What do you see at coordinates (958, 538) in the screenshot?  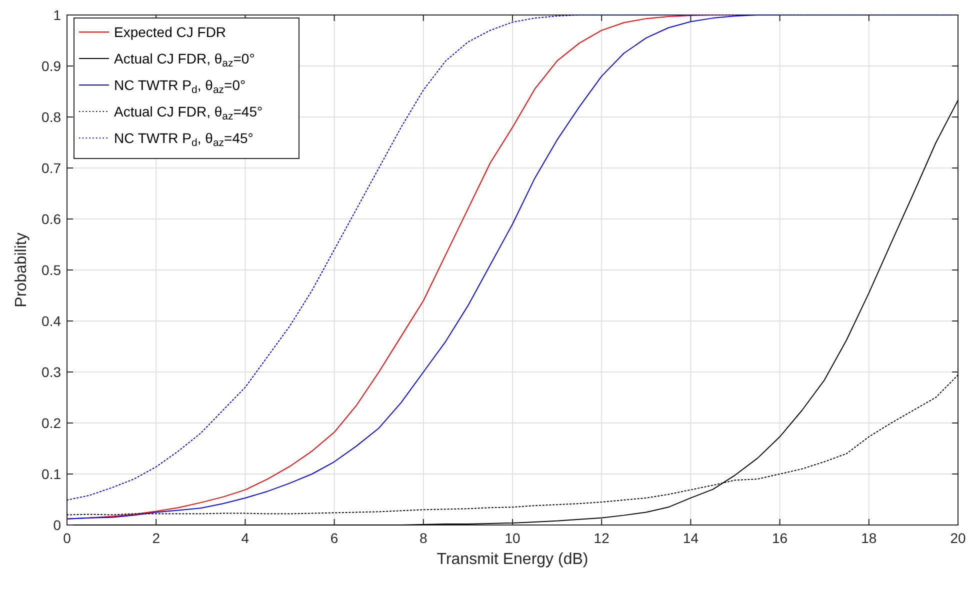 I see `x-tick-label: 20` at bounding box center [958, 538].